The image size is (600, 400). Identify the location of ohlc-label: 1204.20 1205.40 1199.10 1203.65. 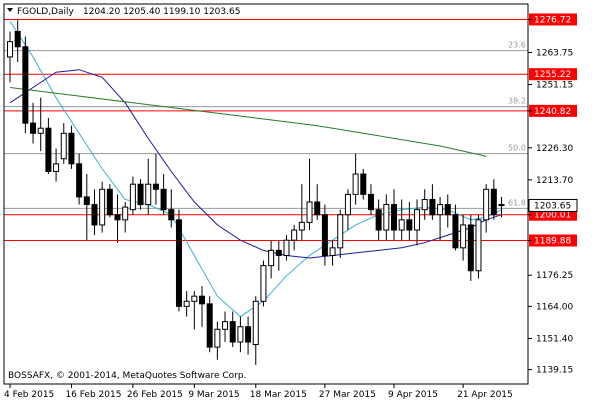
(161, 12).